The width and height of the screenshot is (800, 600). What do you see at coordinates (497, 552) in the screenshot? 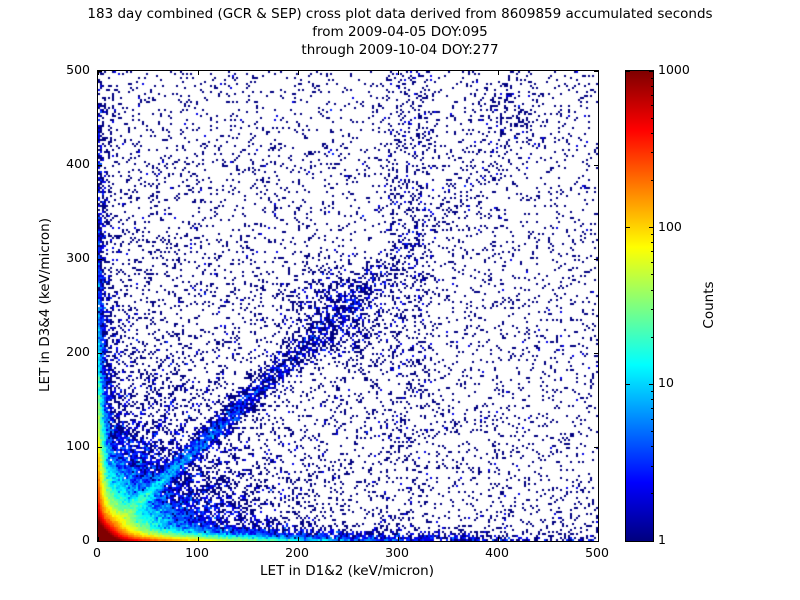
I see `x-tick-label: 400` at bounding box center [497, 552].